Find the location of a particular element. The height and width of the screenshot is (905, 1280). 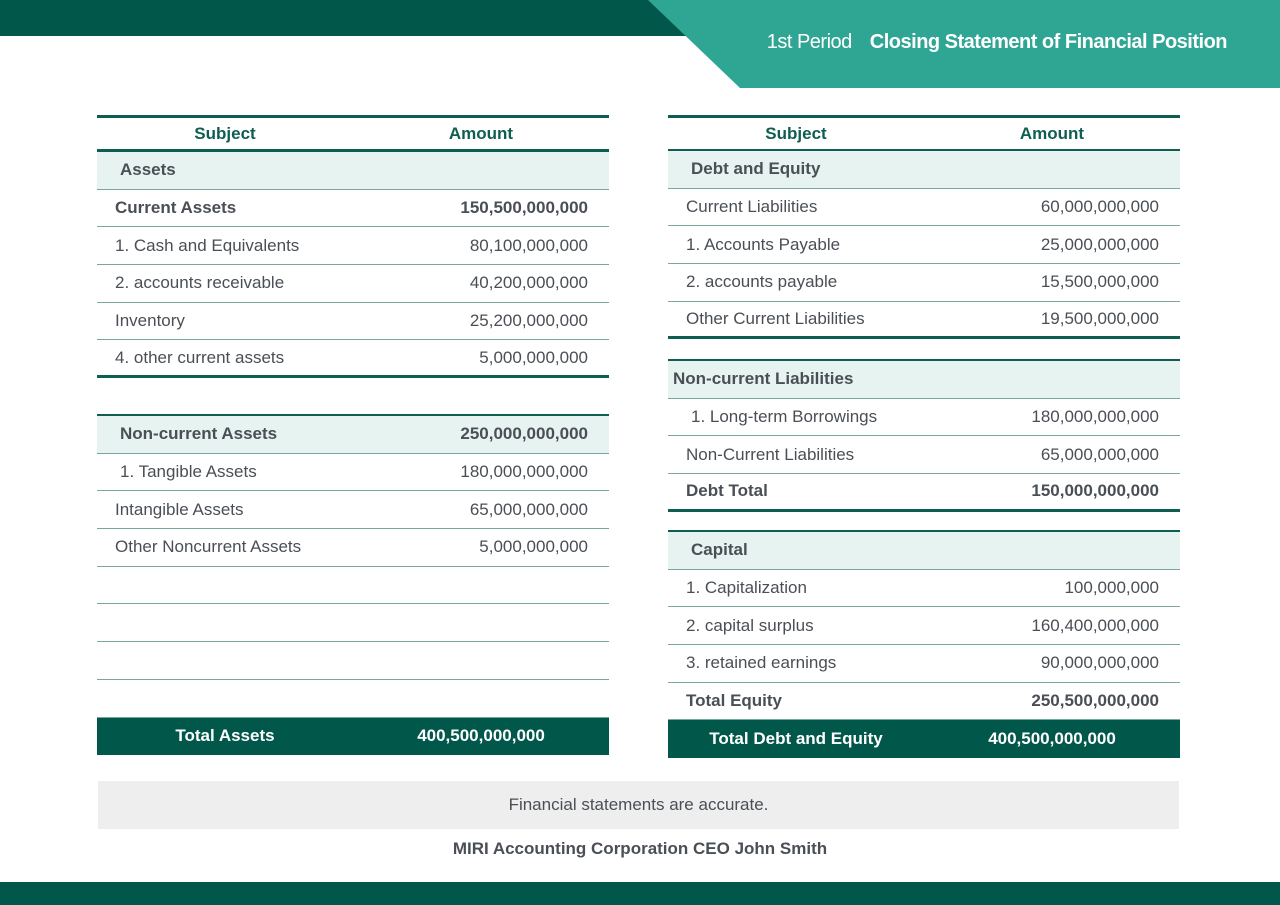

subject-cell: Inventory is located at coordinates (150, 321).